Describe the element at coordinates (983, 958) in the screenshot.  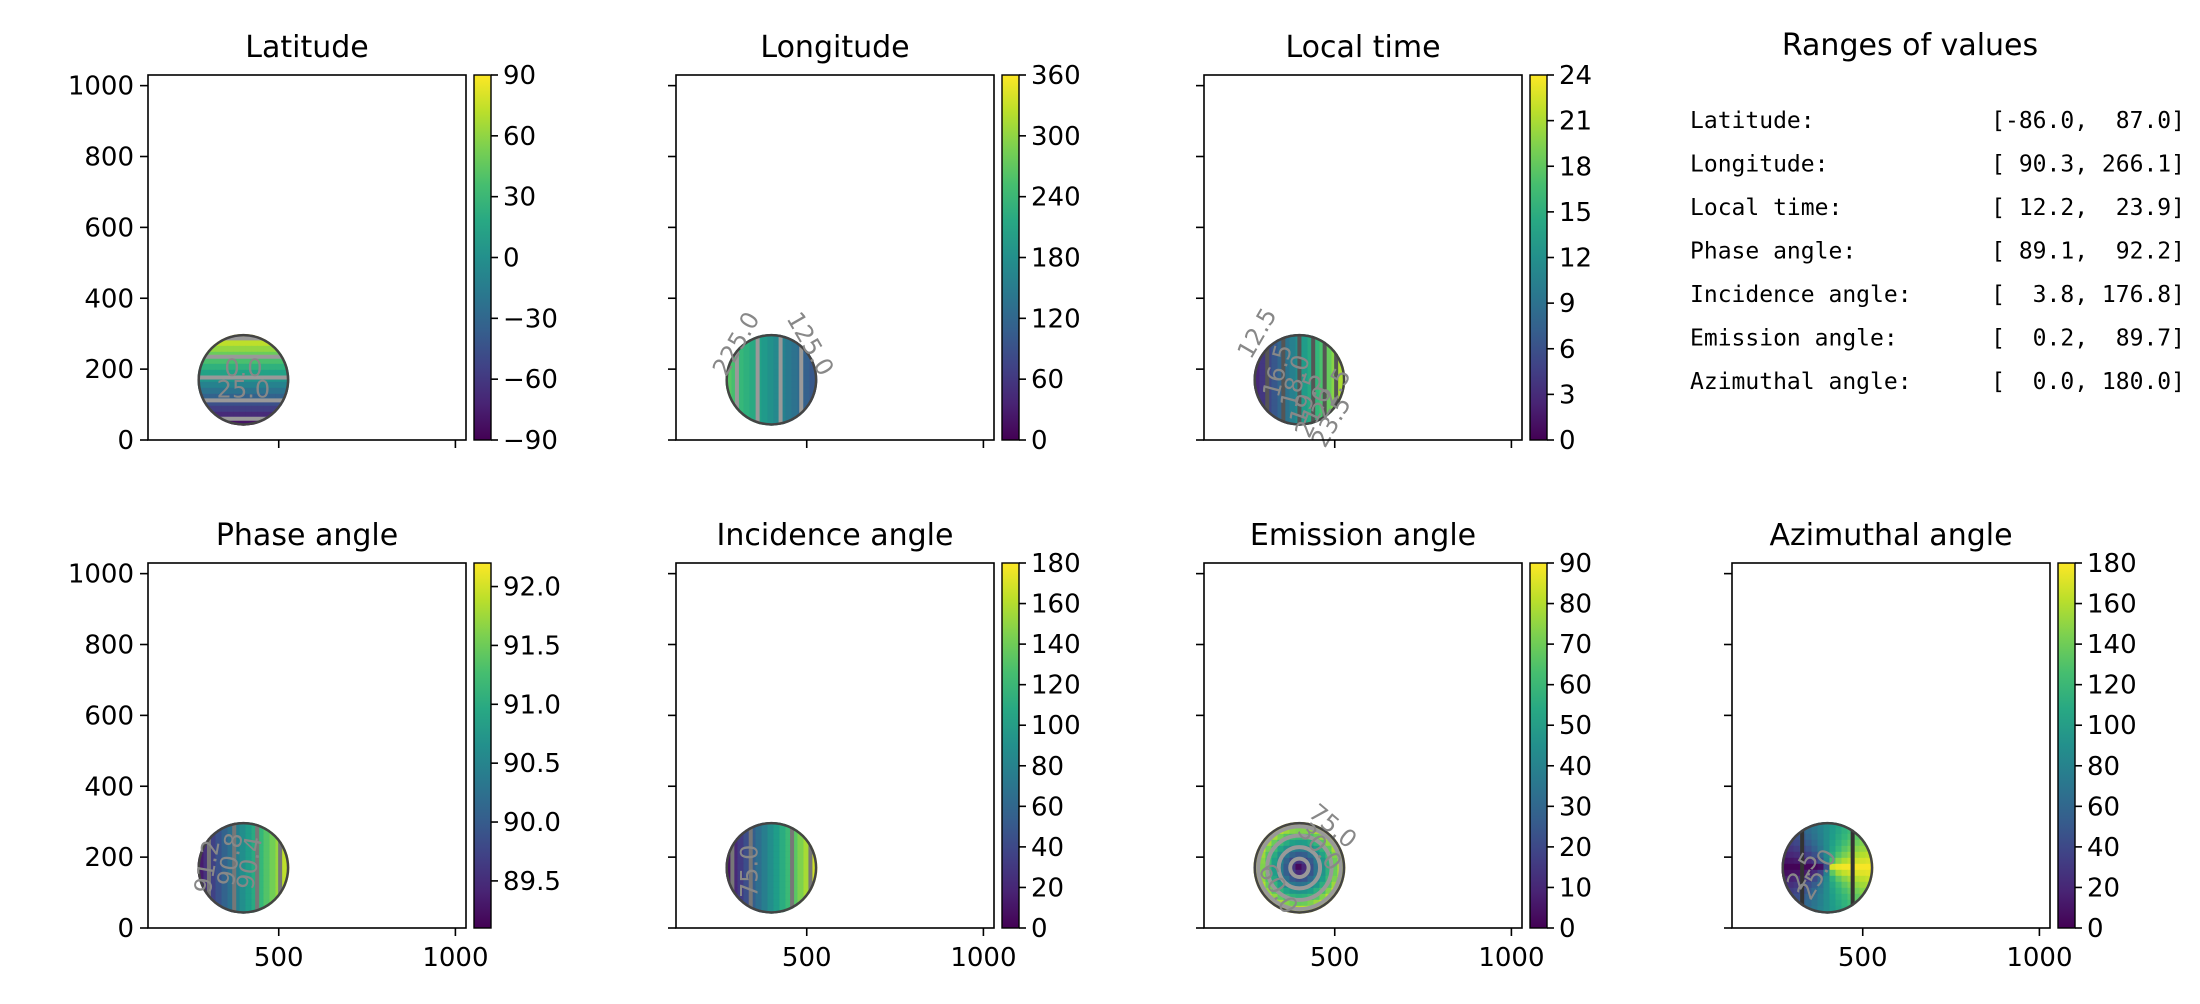
I see `x-tick-label: 1000` at that location.